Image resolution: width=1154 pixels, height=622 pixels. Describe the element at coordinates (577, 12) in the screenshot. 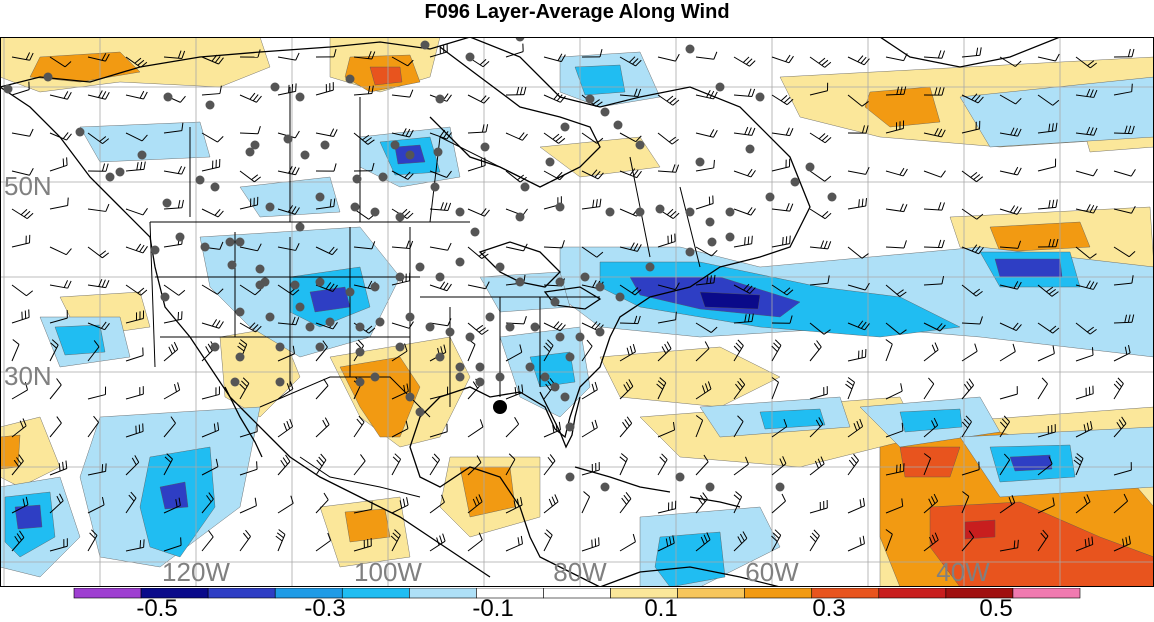

I see `map-title: F096 Layer-Average Along Wind` at that location.